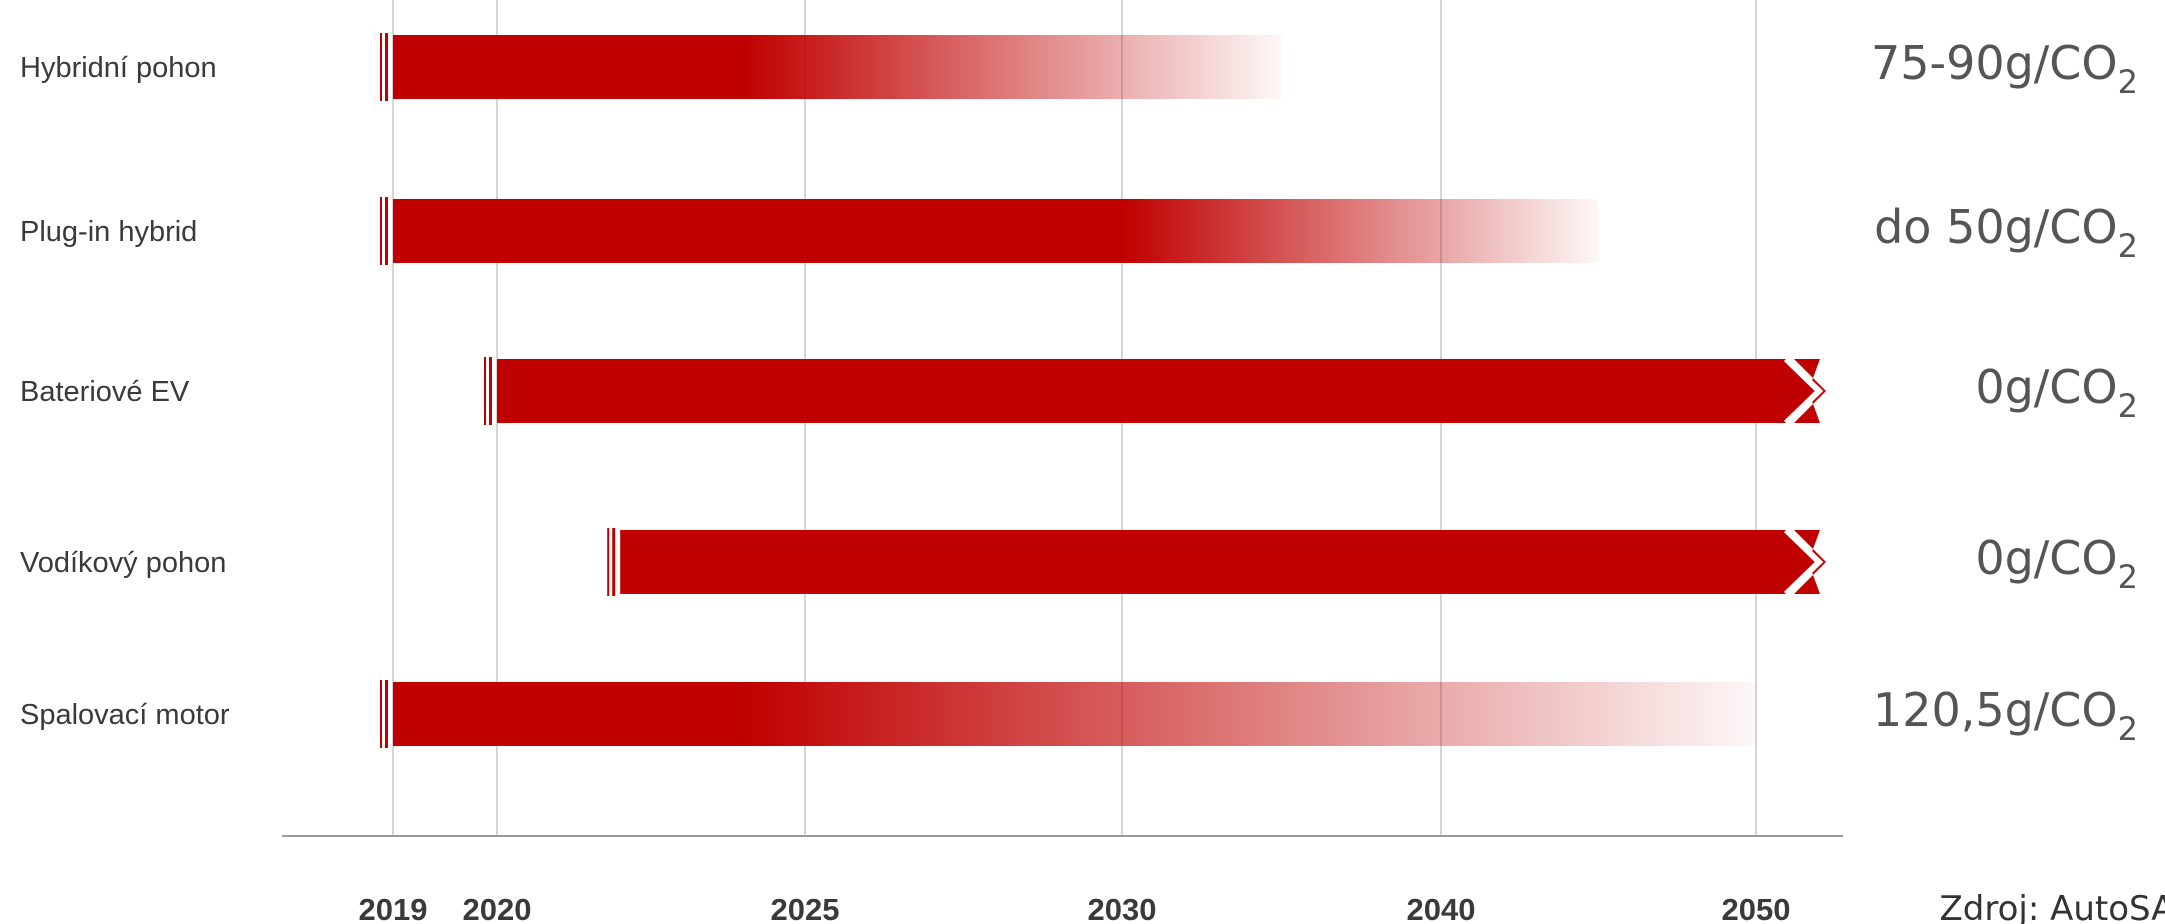 Image resolution: width=2165 pixels, height=924 pixels. I want to click on timeline-row: Spalovací motor 120,5g/CO2, so click(1079, 714).